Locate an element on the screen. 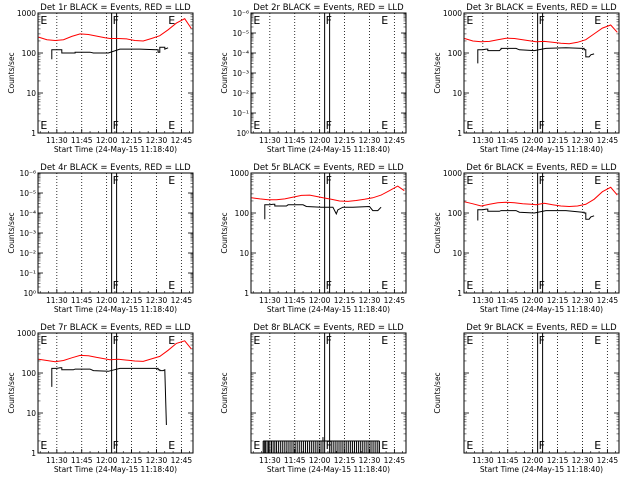  y-tick-label: 10⁻⁴ is located at coordinates (240, 53).